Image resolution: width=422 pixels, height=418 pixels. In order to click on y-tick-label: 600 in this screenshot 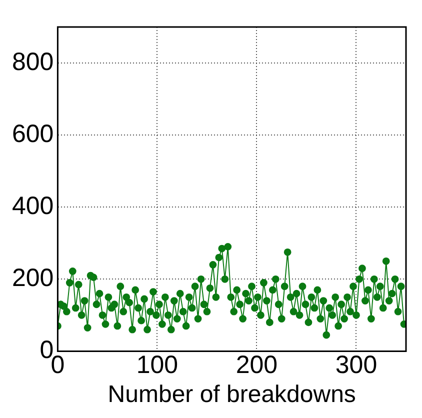, I will do `click(33, 134)`.